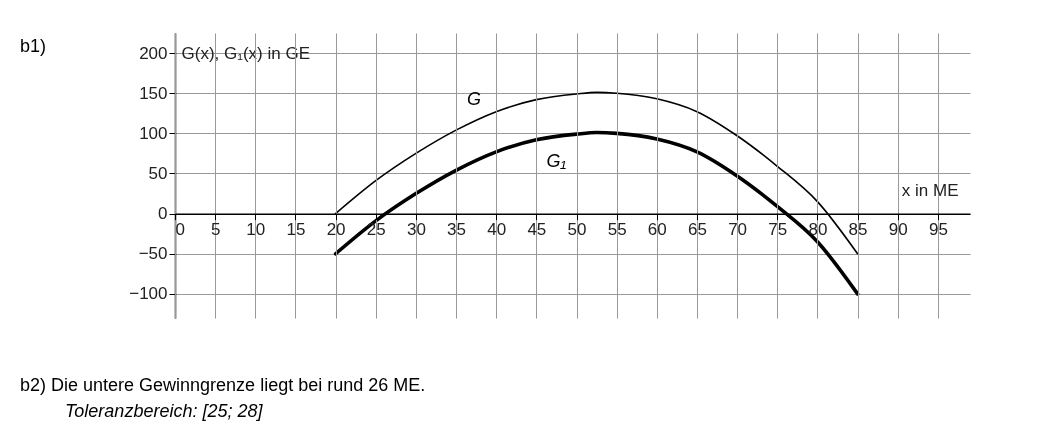 This screenshot has width=1040, height=444. What do you see at coordinates (778, 230) in the screenshot?
I see `x-tick-label: 75` at bounding box center [778, 230].